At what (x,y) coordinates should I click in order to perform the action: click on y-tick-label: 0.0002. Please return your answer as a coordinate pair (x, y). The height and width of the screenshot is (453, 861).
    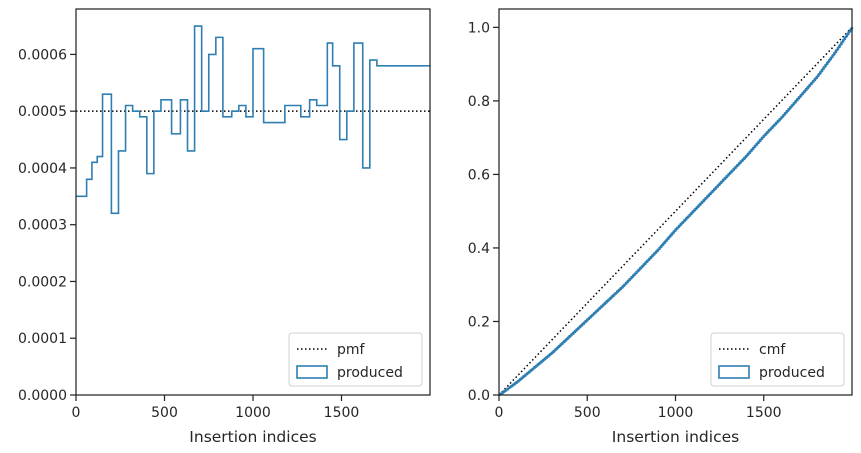
    Looking at the image, I should click on (42, 282).